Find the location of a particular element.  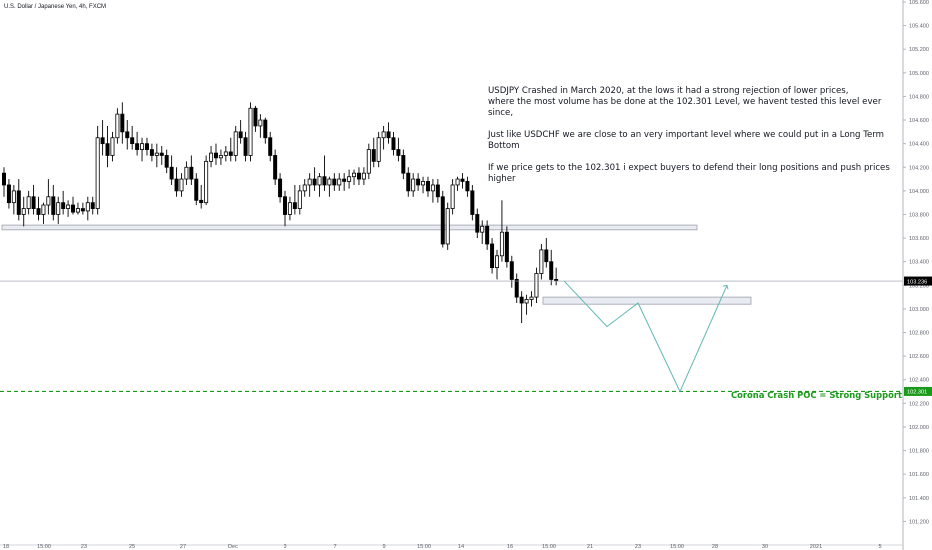

symbol-title: U.S. Dollar / Japanese Yen, 4h, FXCM is located at coordinates (55, 7).